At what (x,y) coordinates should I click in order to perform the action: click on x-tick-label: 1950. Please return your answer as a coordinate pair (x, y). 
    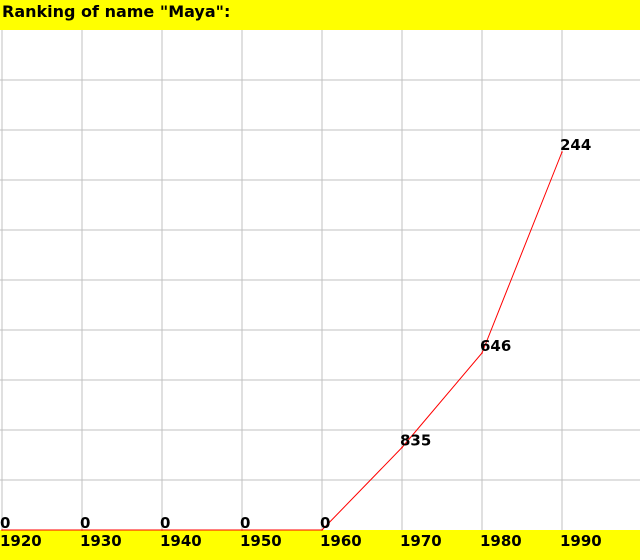
    Looking at the image, I should click on (261, 541).